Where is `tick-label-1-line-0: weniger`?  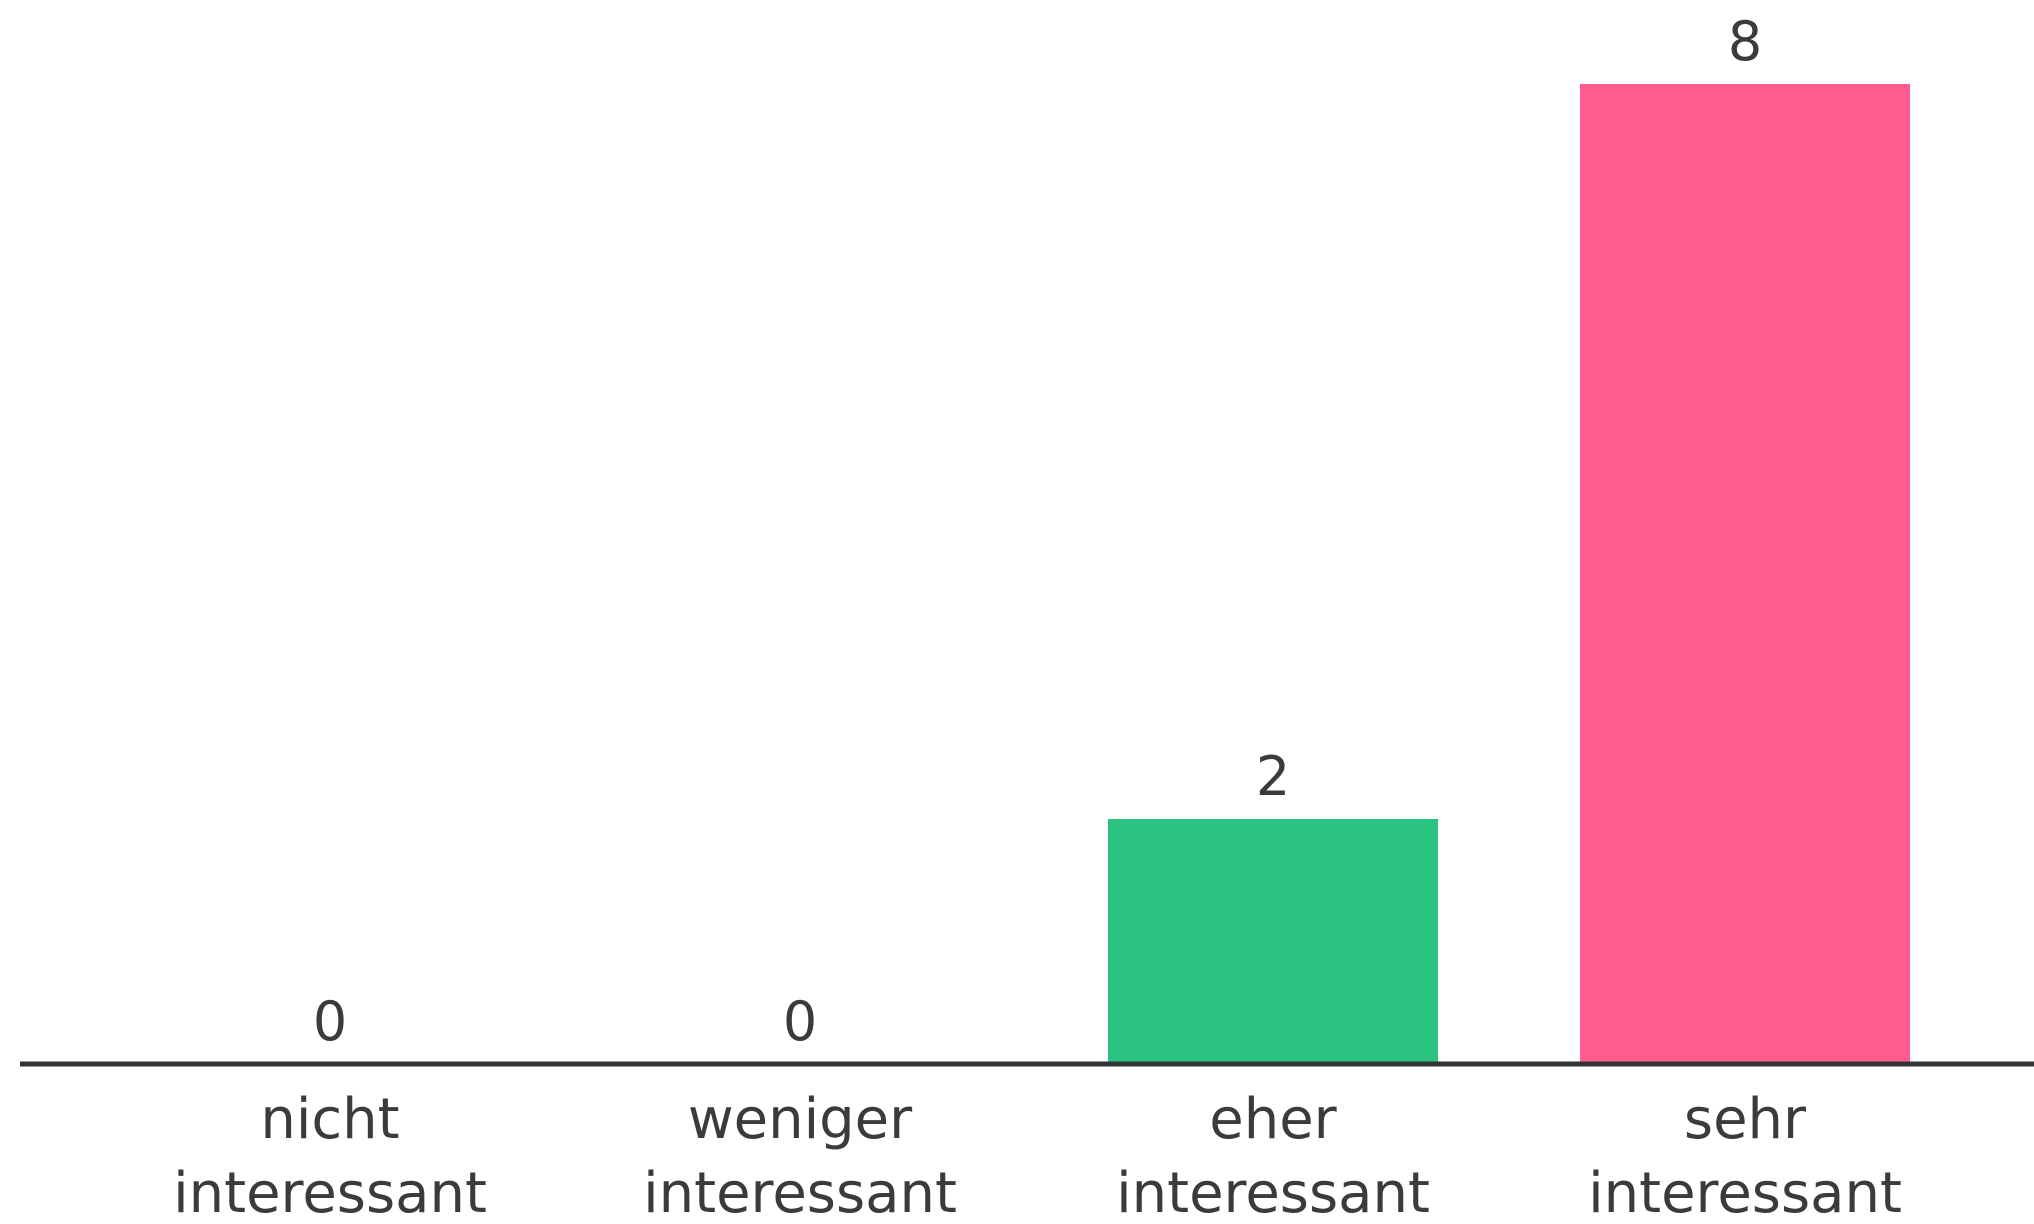
tick-label-1-line-0: weniger is located at coordinates (800, 1119).